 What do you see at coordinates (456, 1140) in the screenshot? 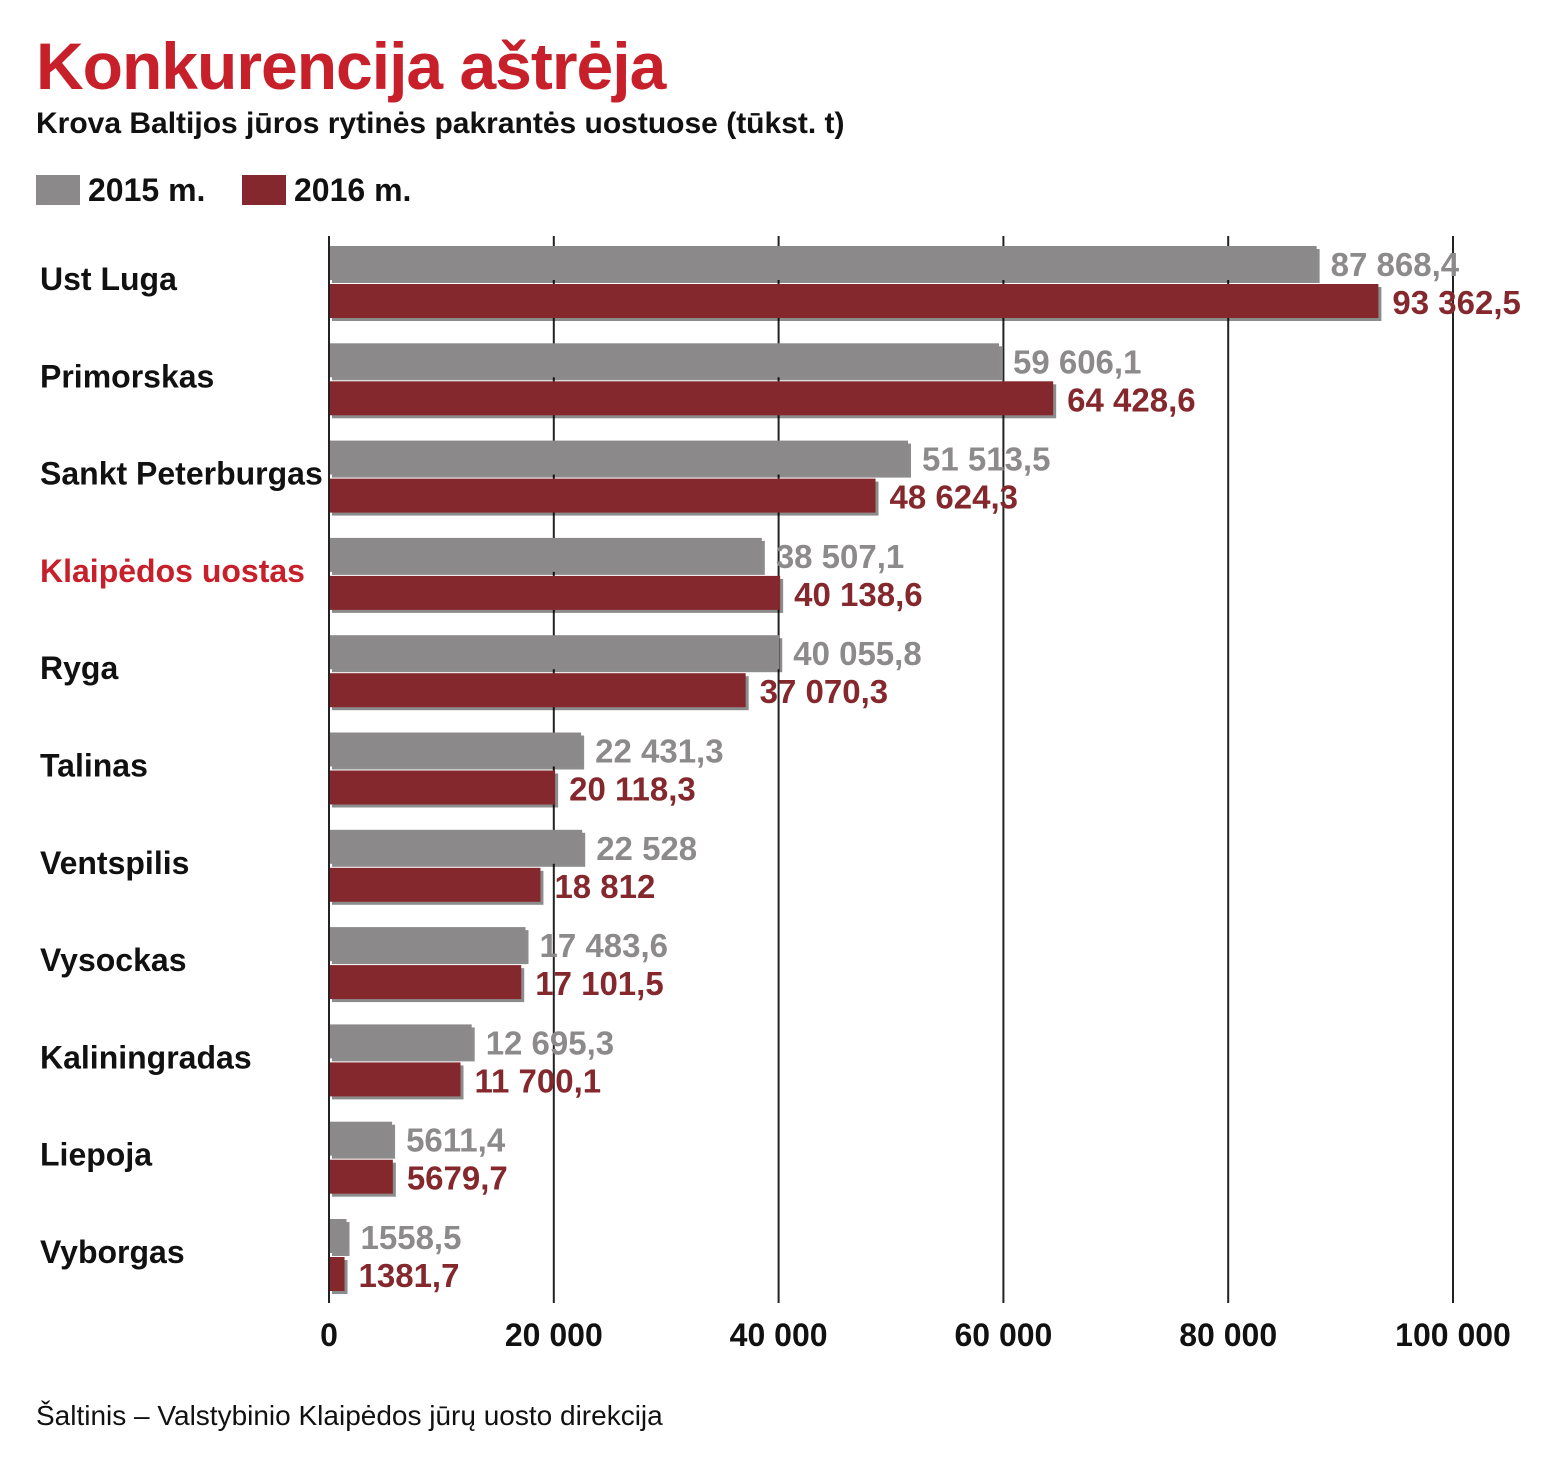
I see `data-label-2015: 5611,4` at bounding box center [456, 1140].